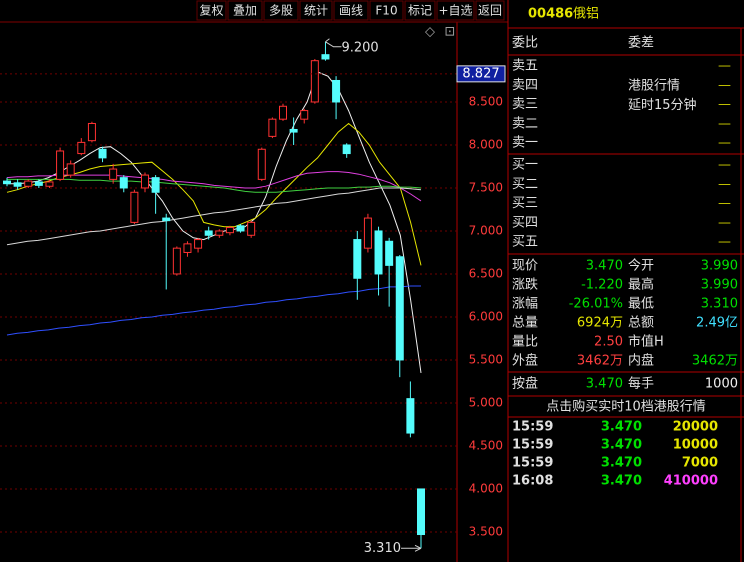 Image resolution: width=744 pixels, height=562 pixels. Describe the element at coordinates (695, 427) in the screenshot. I see `trade-volume: 20000` at that location.